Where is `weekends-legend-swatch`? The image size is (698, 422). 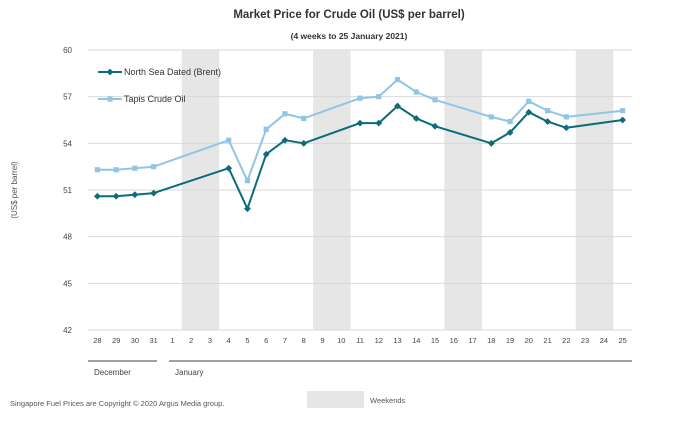 weekends-legend-swatch is located at coordinates (335, 399).